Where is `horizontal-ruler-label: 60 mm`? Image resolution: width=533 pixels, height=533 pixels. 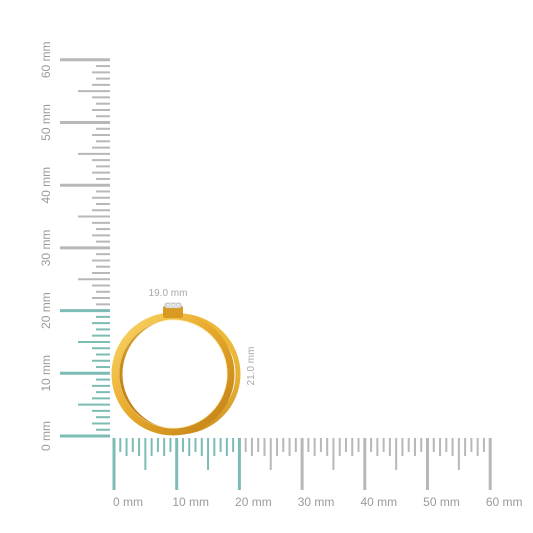
horizontal-ruler-label: 60 mm is located at coordinates (504, 502).